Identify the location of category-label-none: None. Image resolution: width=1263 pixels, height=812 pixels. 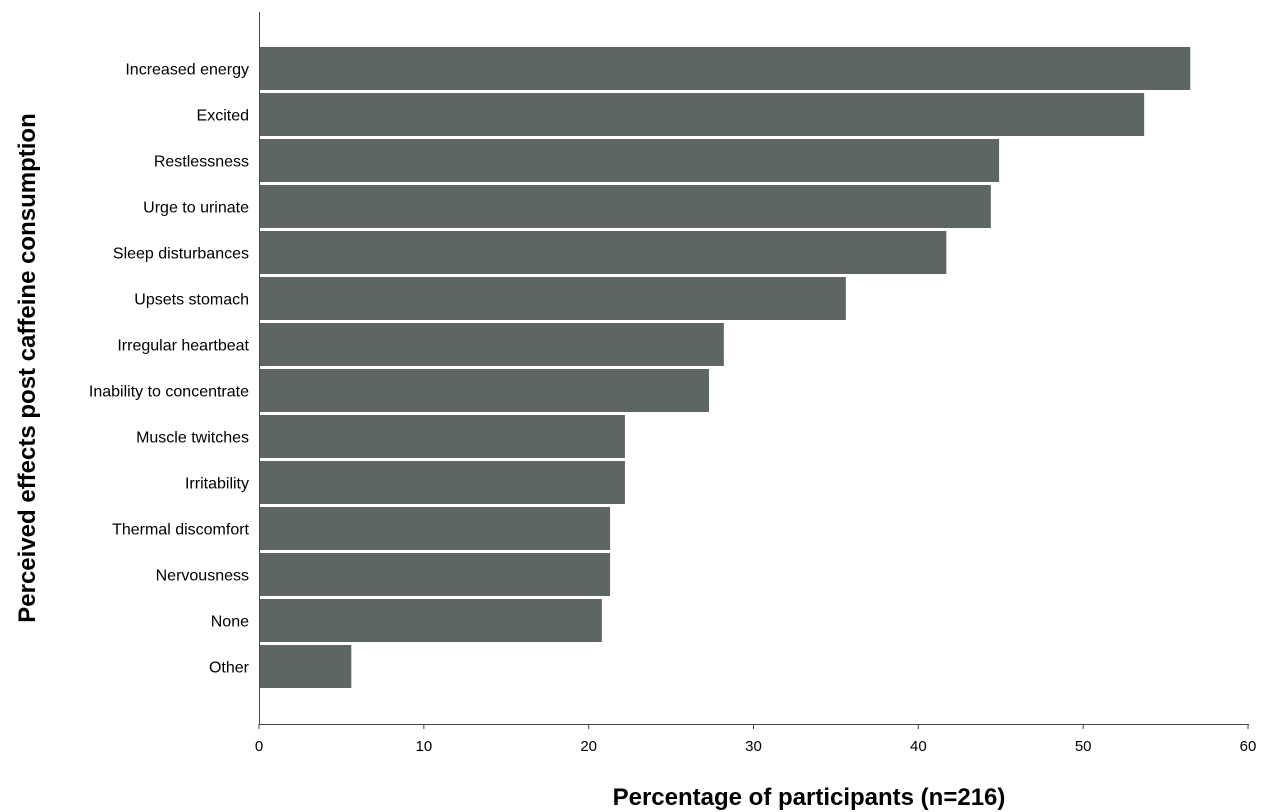
(230, 622).